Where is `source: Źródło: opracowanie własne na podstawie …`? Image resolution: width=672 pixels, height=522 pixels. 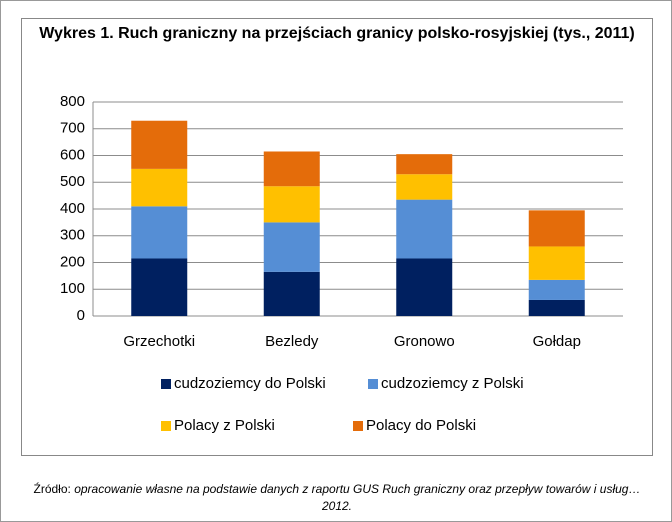 source: Źródło: opracowanie własne na podstawie … is located at coordinates (337, 498).